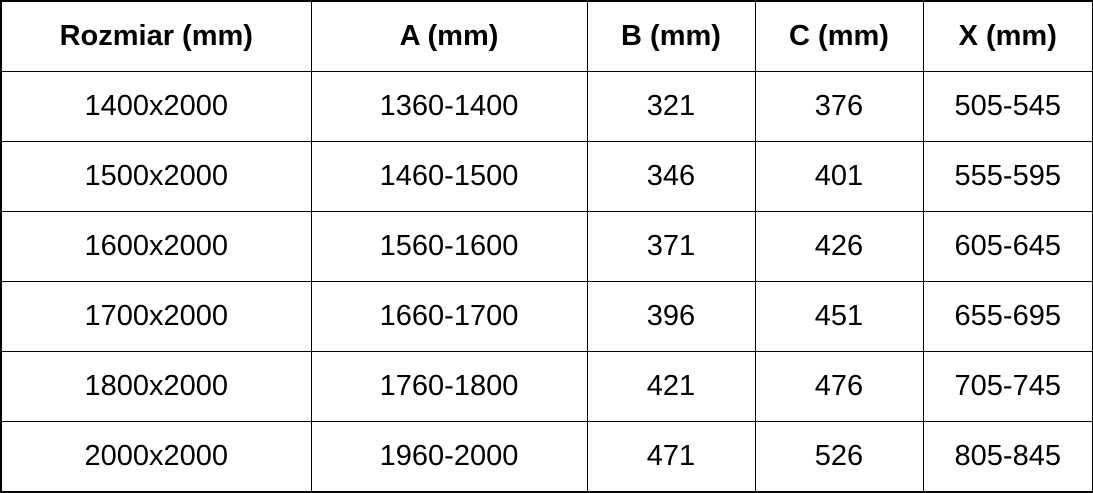 This screenshot has height=493, width=1093. Describe the element at coordinates (156, 246) in the screenshot. I see `cell-size: 1600x2000` at that location.